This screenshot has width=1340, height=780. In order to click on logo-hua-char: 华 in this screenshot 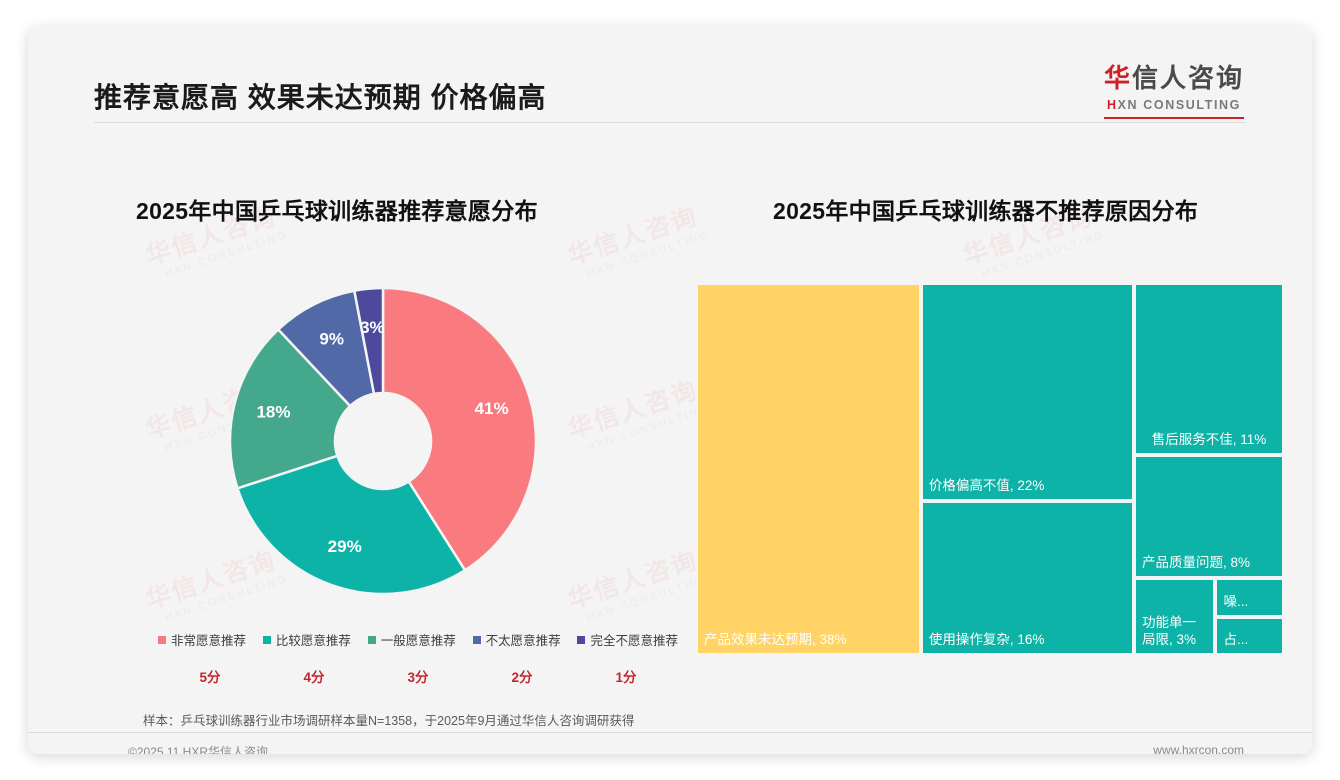, I will do `click(1117, 78)`.